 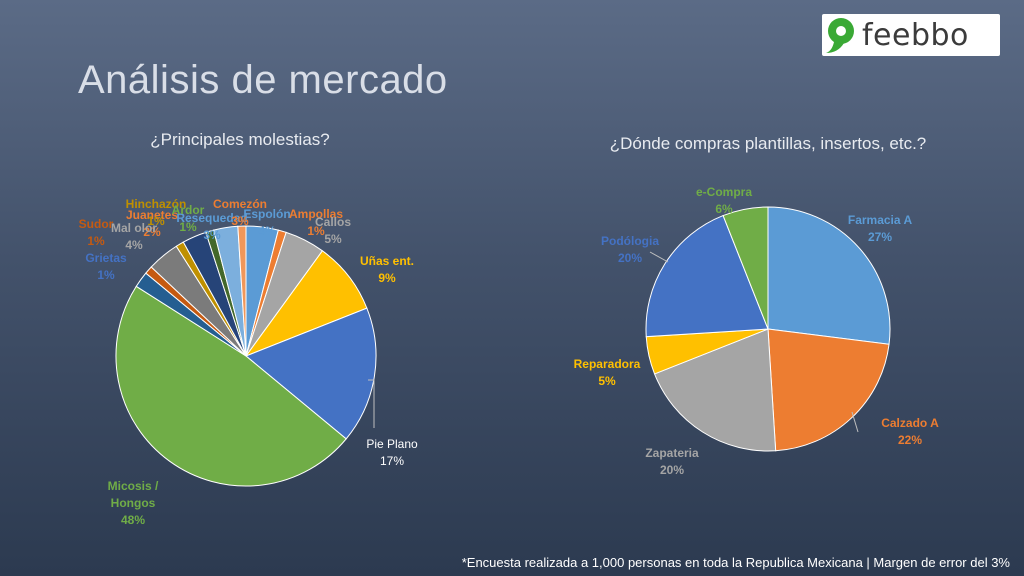 I want to click on slice-label: Hinchazón 1%, so click(x=156, y=212).